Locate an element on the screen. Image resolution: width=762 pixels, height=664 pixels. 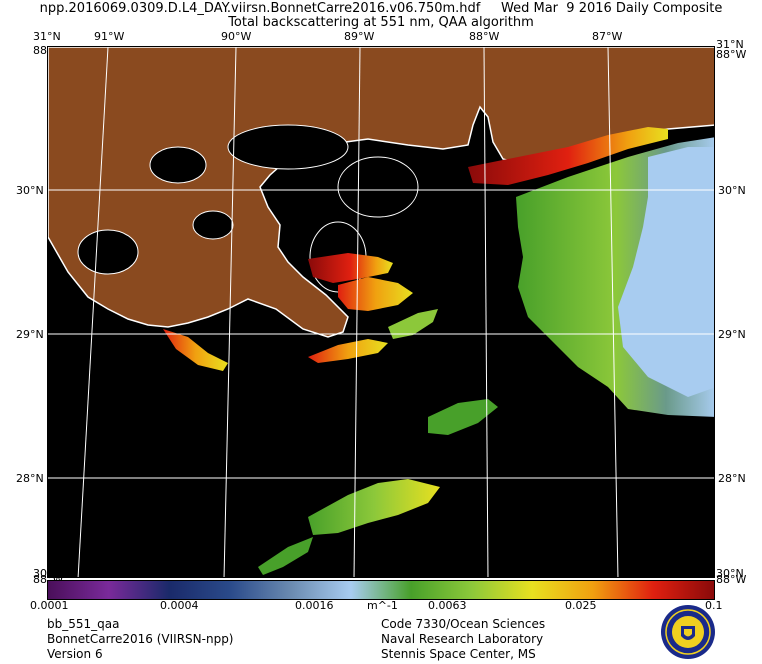
footer-version: Version 6 is located at coordinates (75, 654).